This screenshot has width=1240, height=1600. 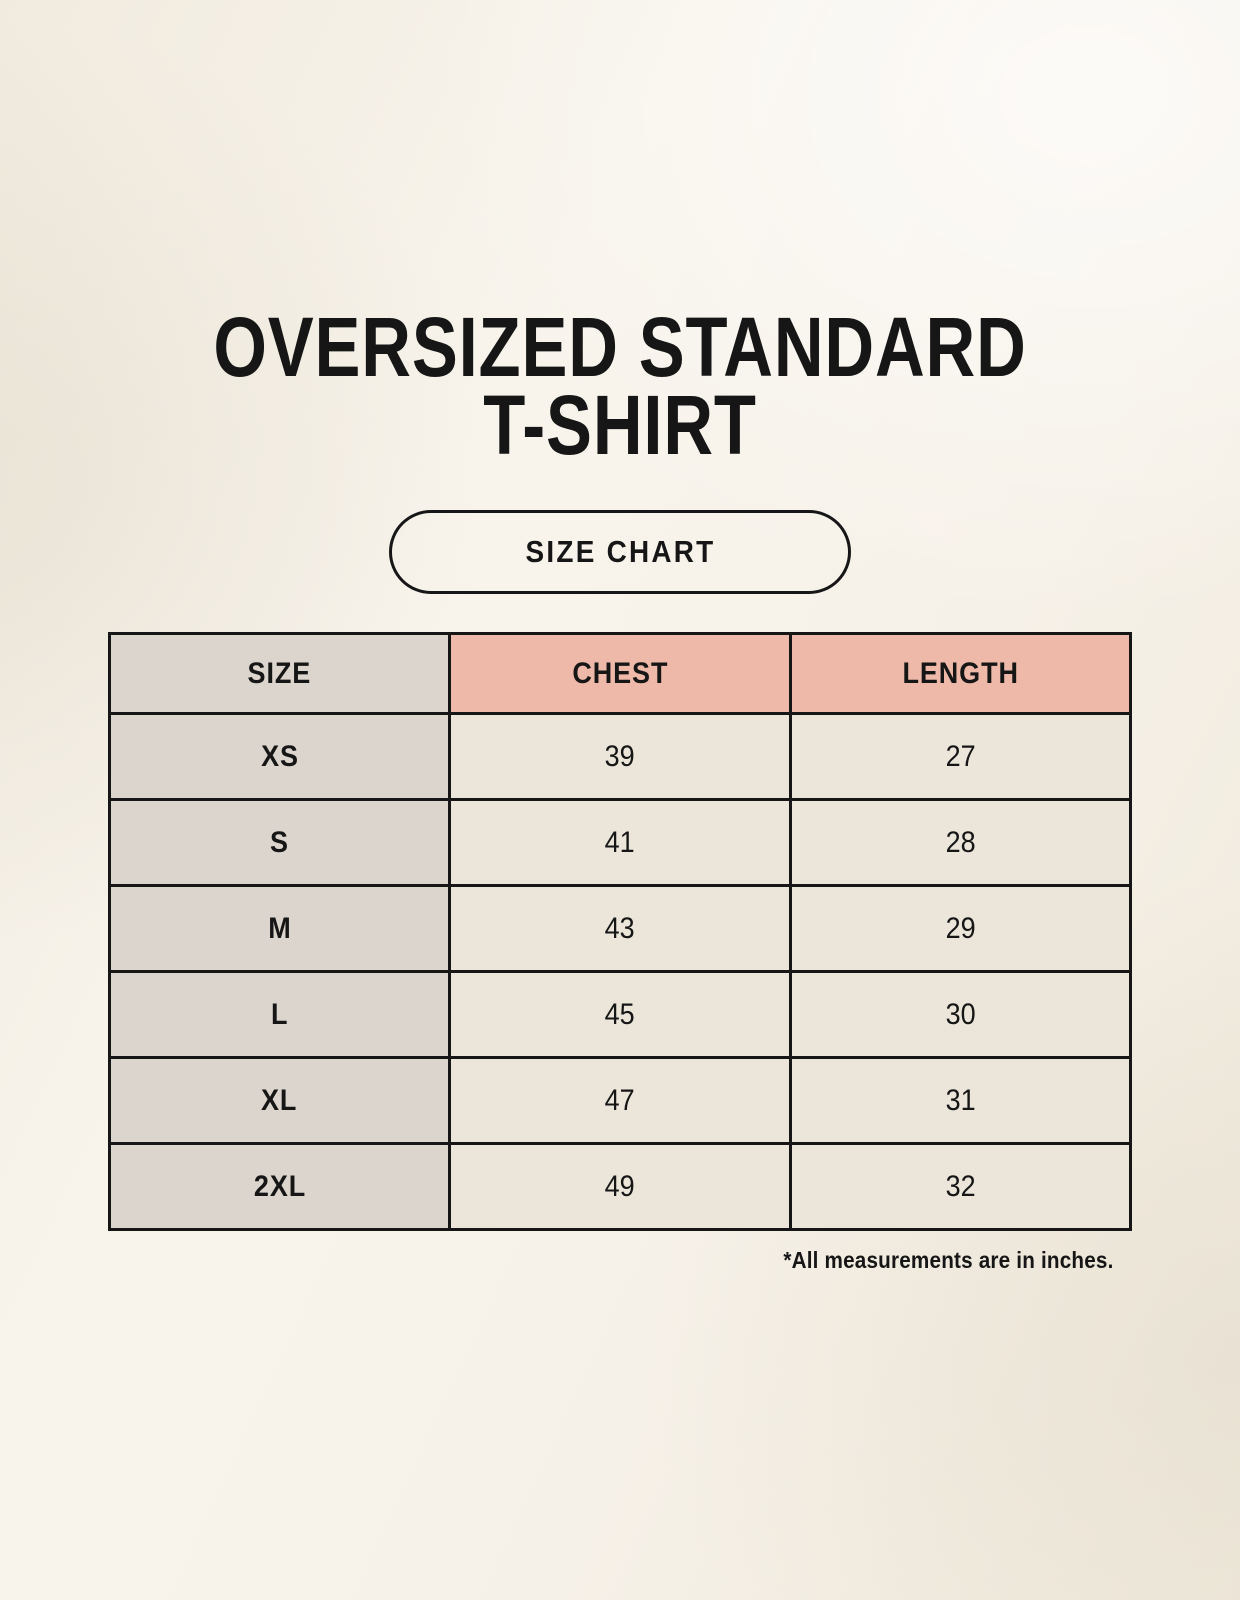 I want to click on table-row: S 41 28, so click(x=620, y=843).